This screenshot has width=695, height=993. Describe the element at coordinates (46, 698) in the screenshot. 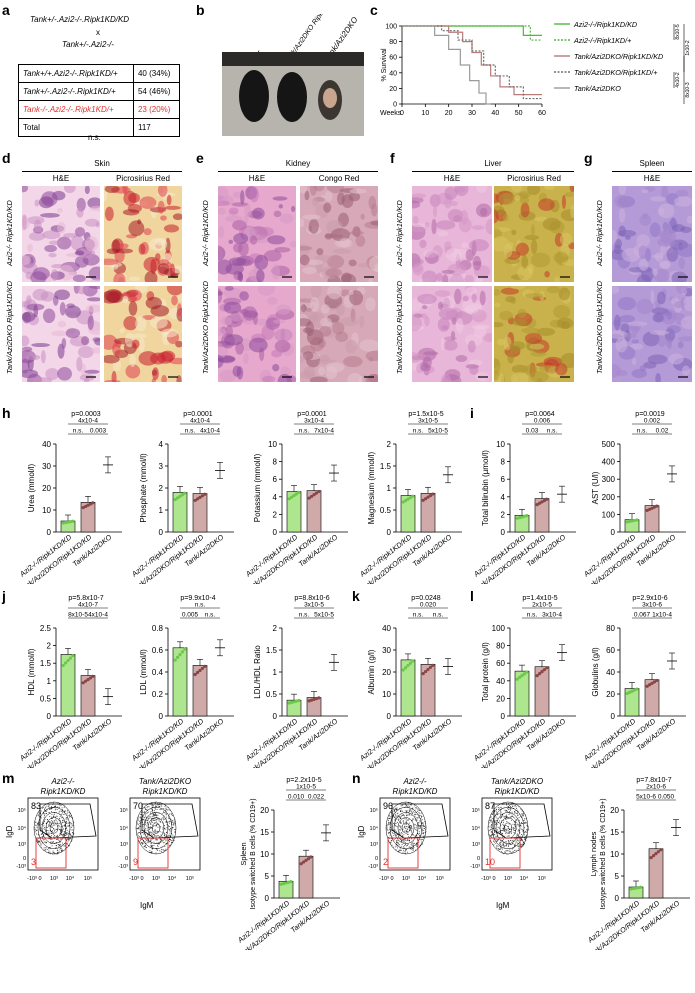

I see `y-tick-label: 0.5` at that location.